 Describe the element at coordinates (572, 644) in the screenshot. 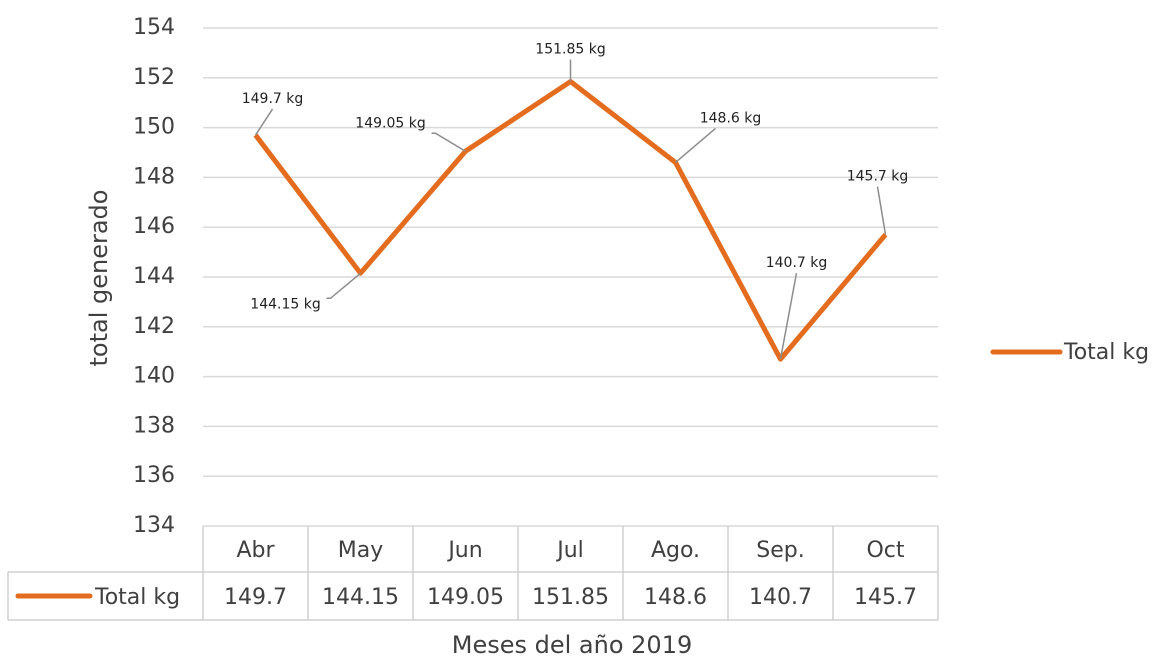

I see `x-axis-label: Meses del año 2019` at that location.